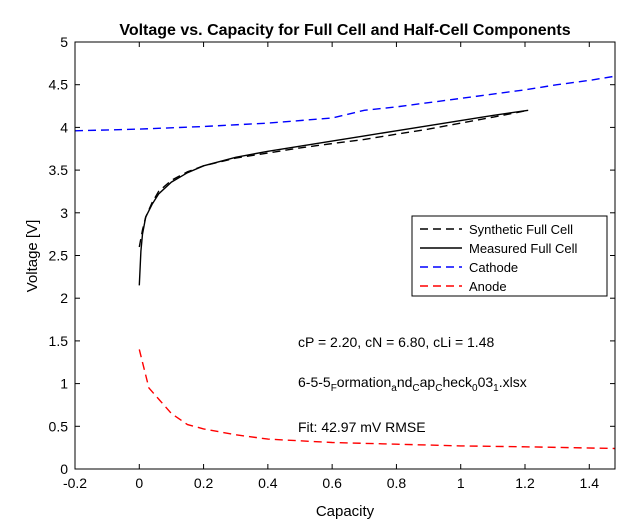 This screenshot has width=622, height=522. Describe the element at coordinates (59, 85) in the screenshot. I see `y-tick-label: 4.5` at that location.